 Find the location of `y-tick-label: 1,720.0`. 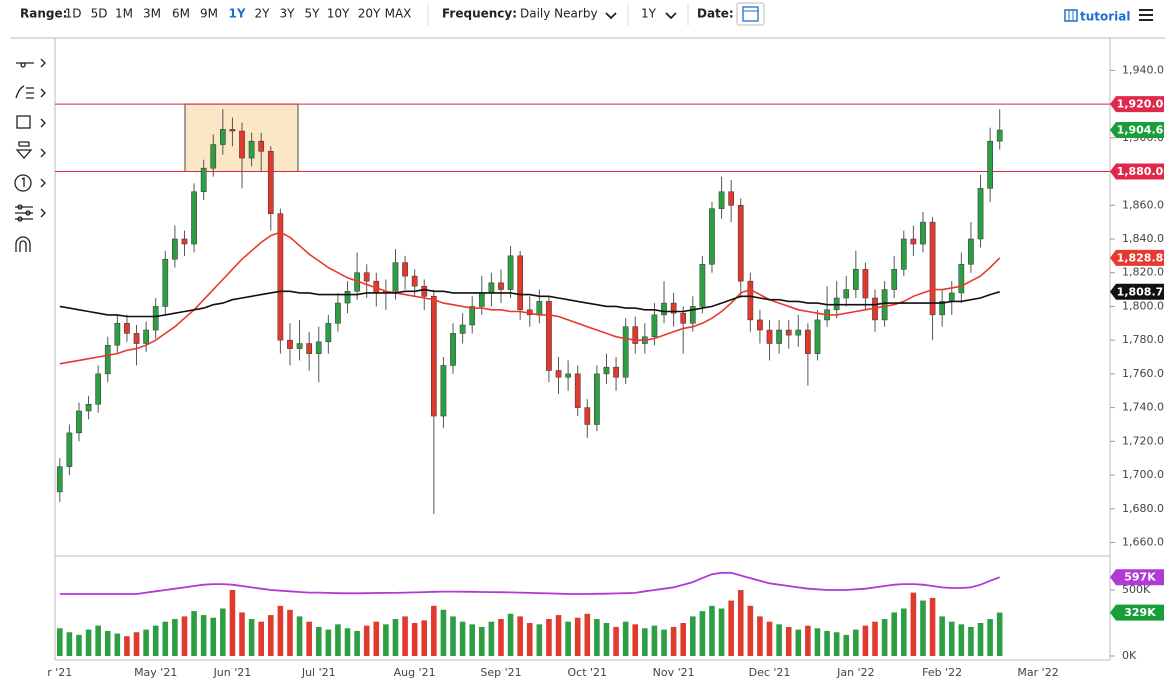

y-tick-label: 1,720.0 is located at coordinates (1143, 440).